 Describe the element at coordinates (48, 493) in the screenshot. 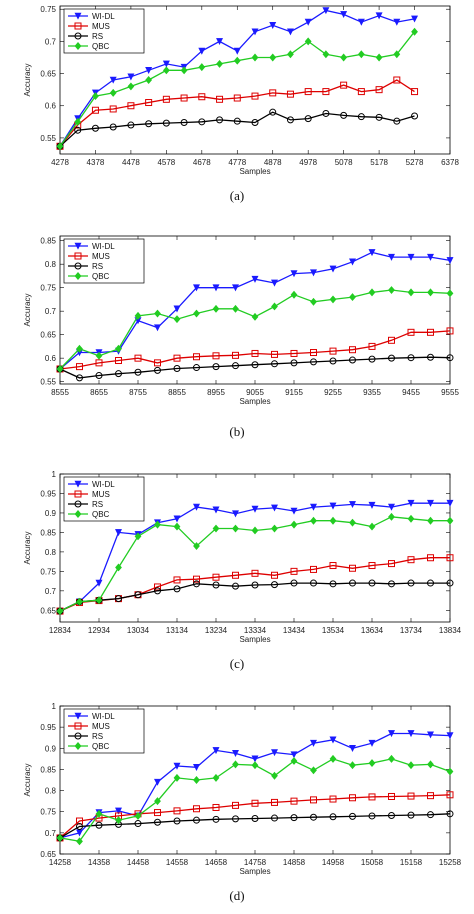

I see `y-tick-label: 0.95` at that location.